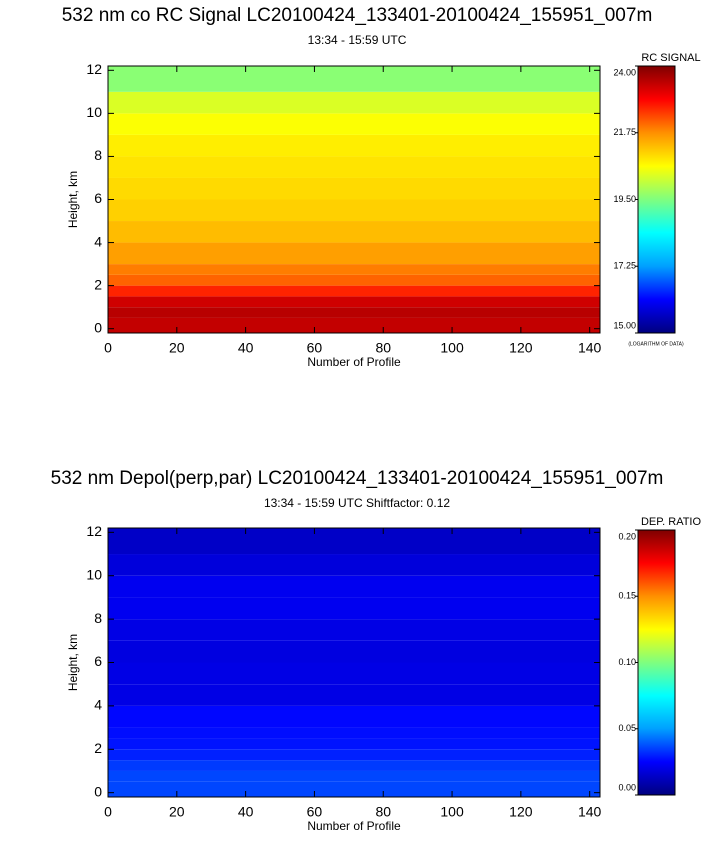 This screenshot has height=843, width=715. Describe the element at coordinates (627, 728) in the screenshot. I see `colorbar-tick-label: 0.05` at that location.